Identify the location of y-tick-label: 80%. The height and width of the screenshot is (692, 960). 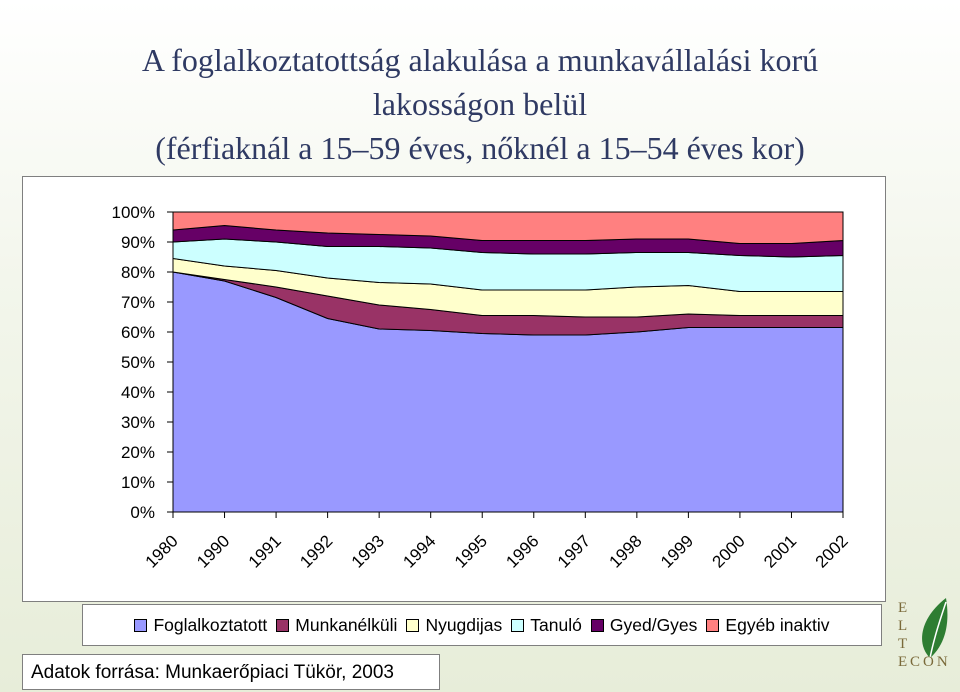
(138, 272).